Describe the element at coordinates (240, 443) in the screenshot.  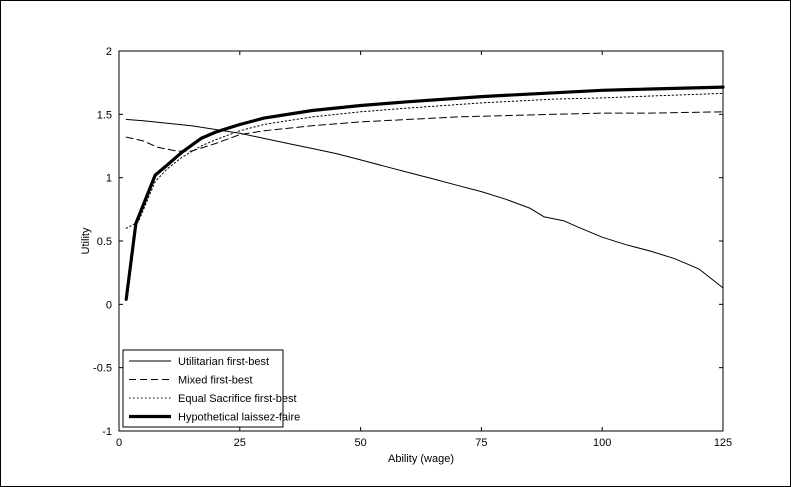
I see `x-tick-label: 25` at that location.